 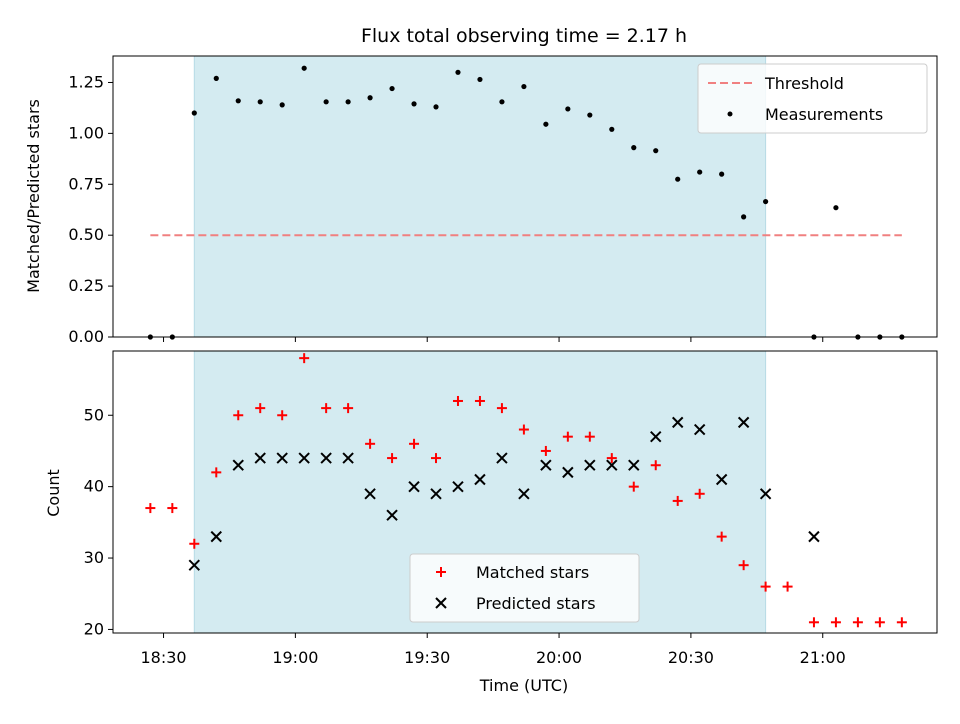 I want to click on bottom-x-tick-label: 20:30, so click(x=691, y=657).